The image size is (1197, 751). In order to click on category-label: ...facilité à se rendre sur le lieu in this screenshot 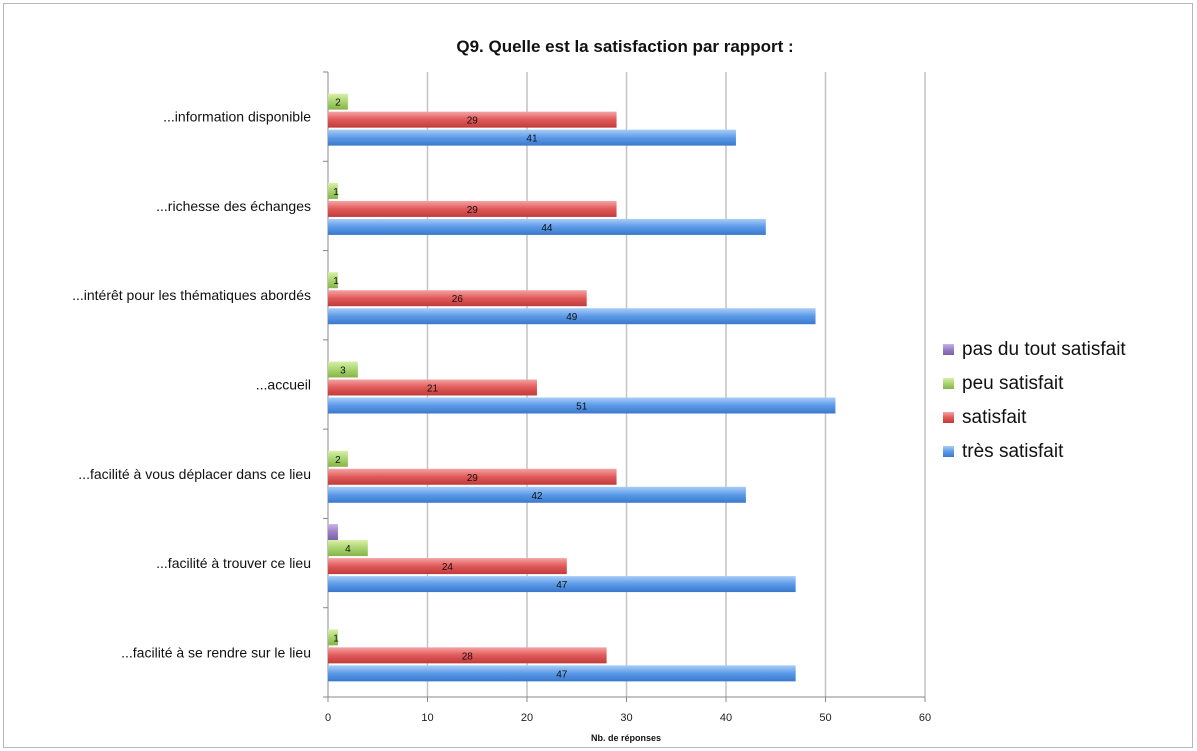, I will do `click(216, 652)`.